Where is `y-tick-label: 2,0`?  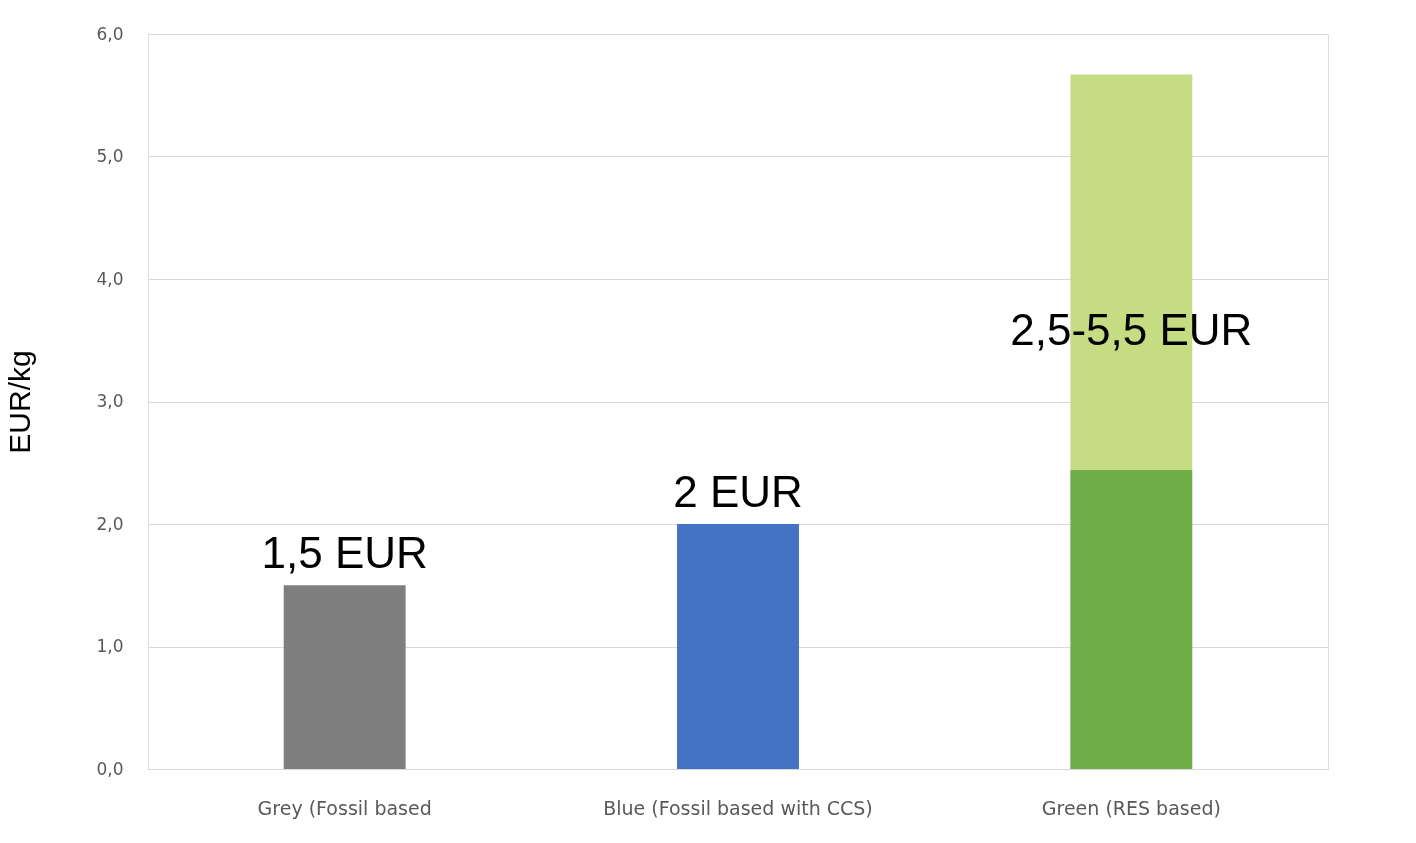
y-tick-label: 2,0 is located at coordinates (110, 523).